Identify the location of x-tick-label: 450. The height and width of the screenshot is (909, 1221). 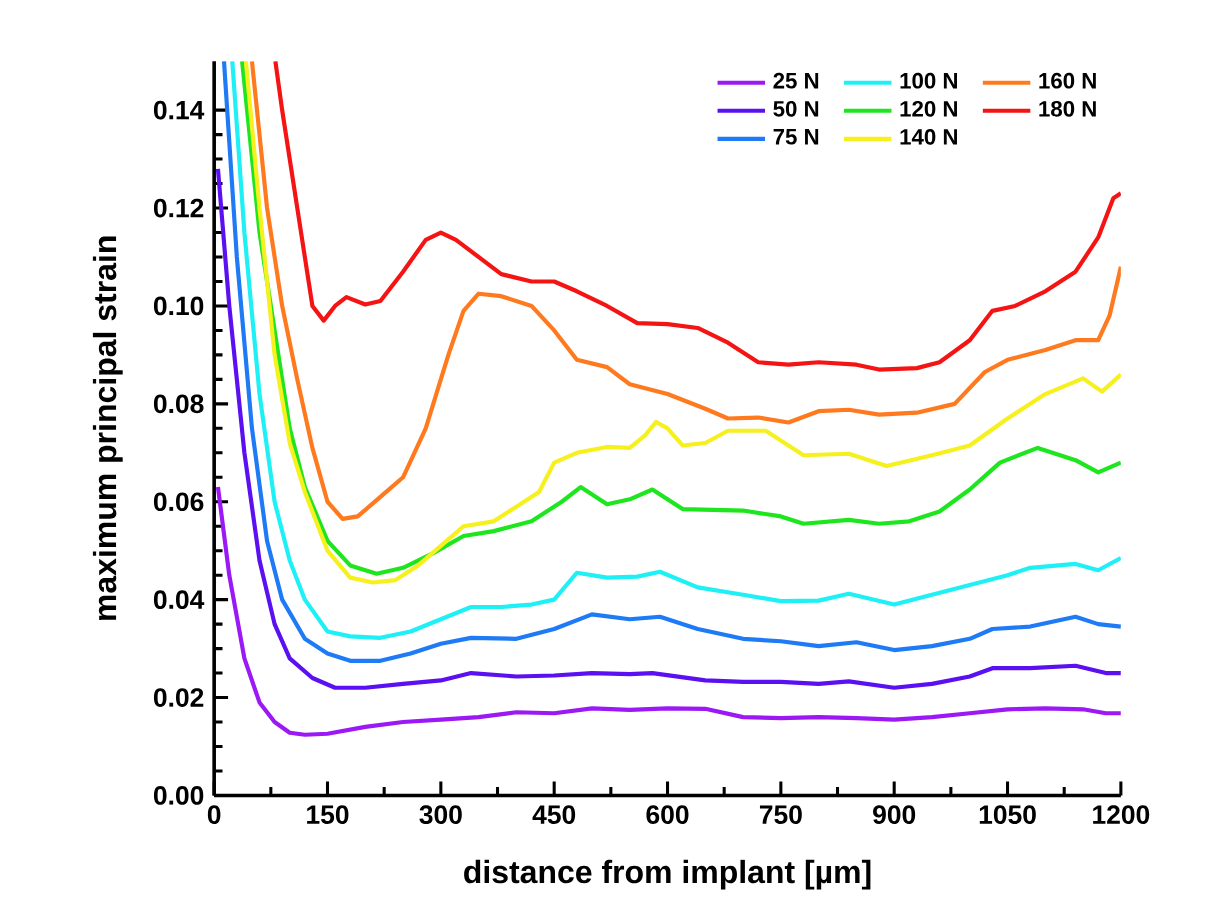
(554, 814).